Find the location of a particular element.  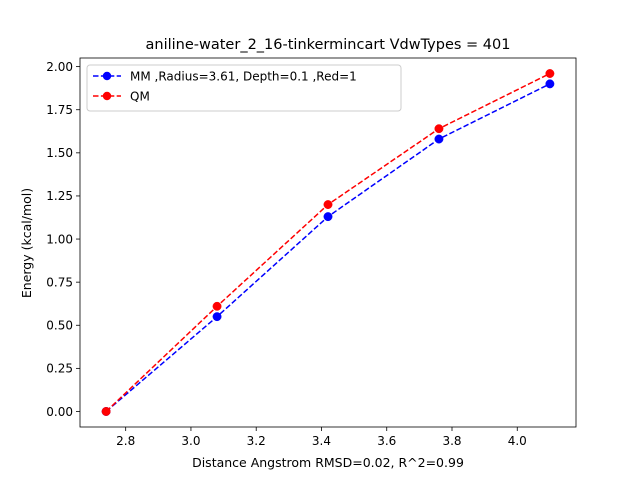

legend-item: QM is located at coordinates (121, 96).